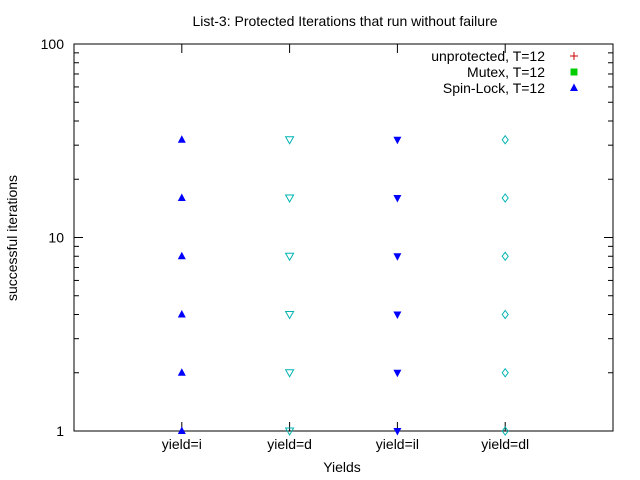  Describe the element at coordinates (182, 444) in the screenshot. I see `x-tick-label: yield=i` at that location.